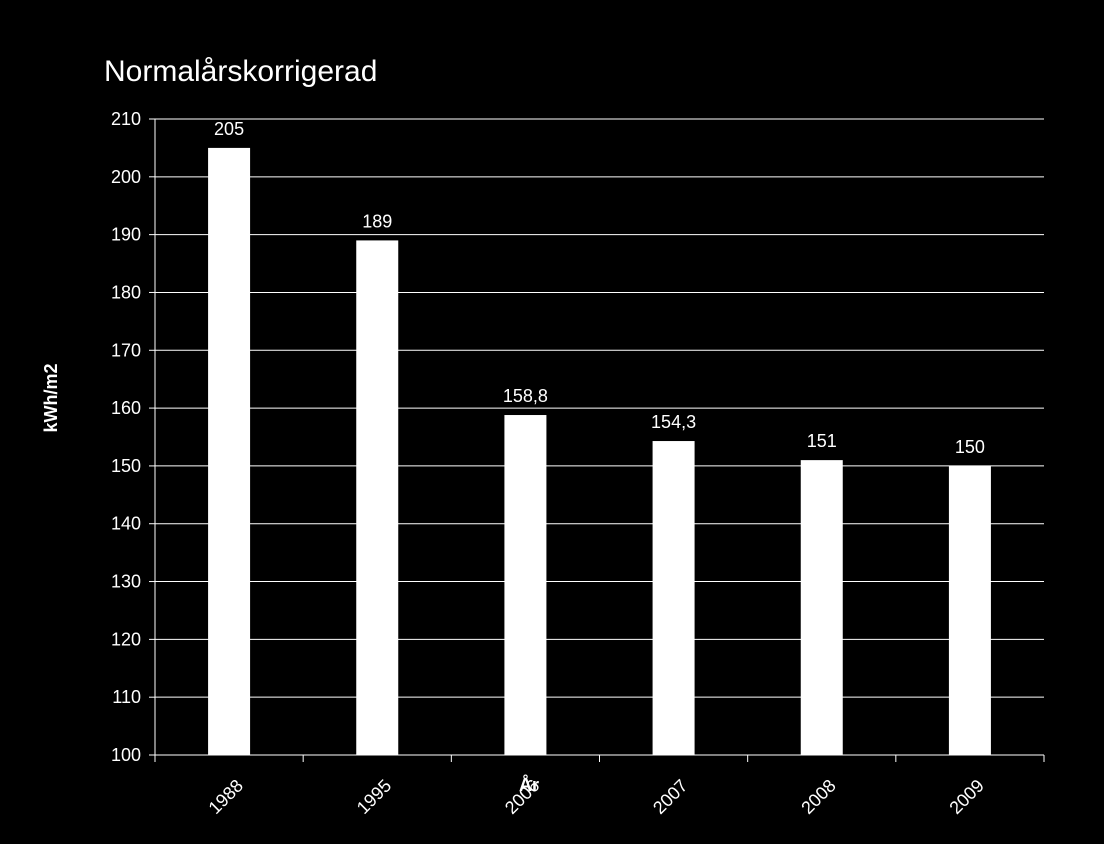 This screenshot has width=1104, height=844. I want to click on y-tick-label: 120, so click(126, 639).